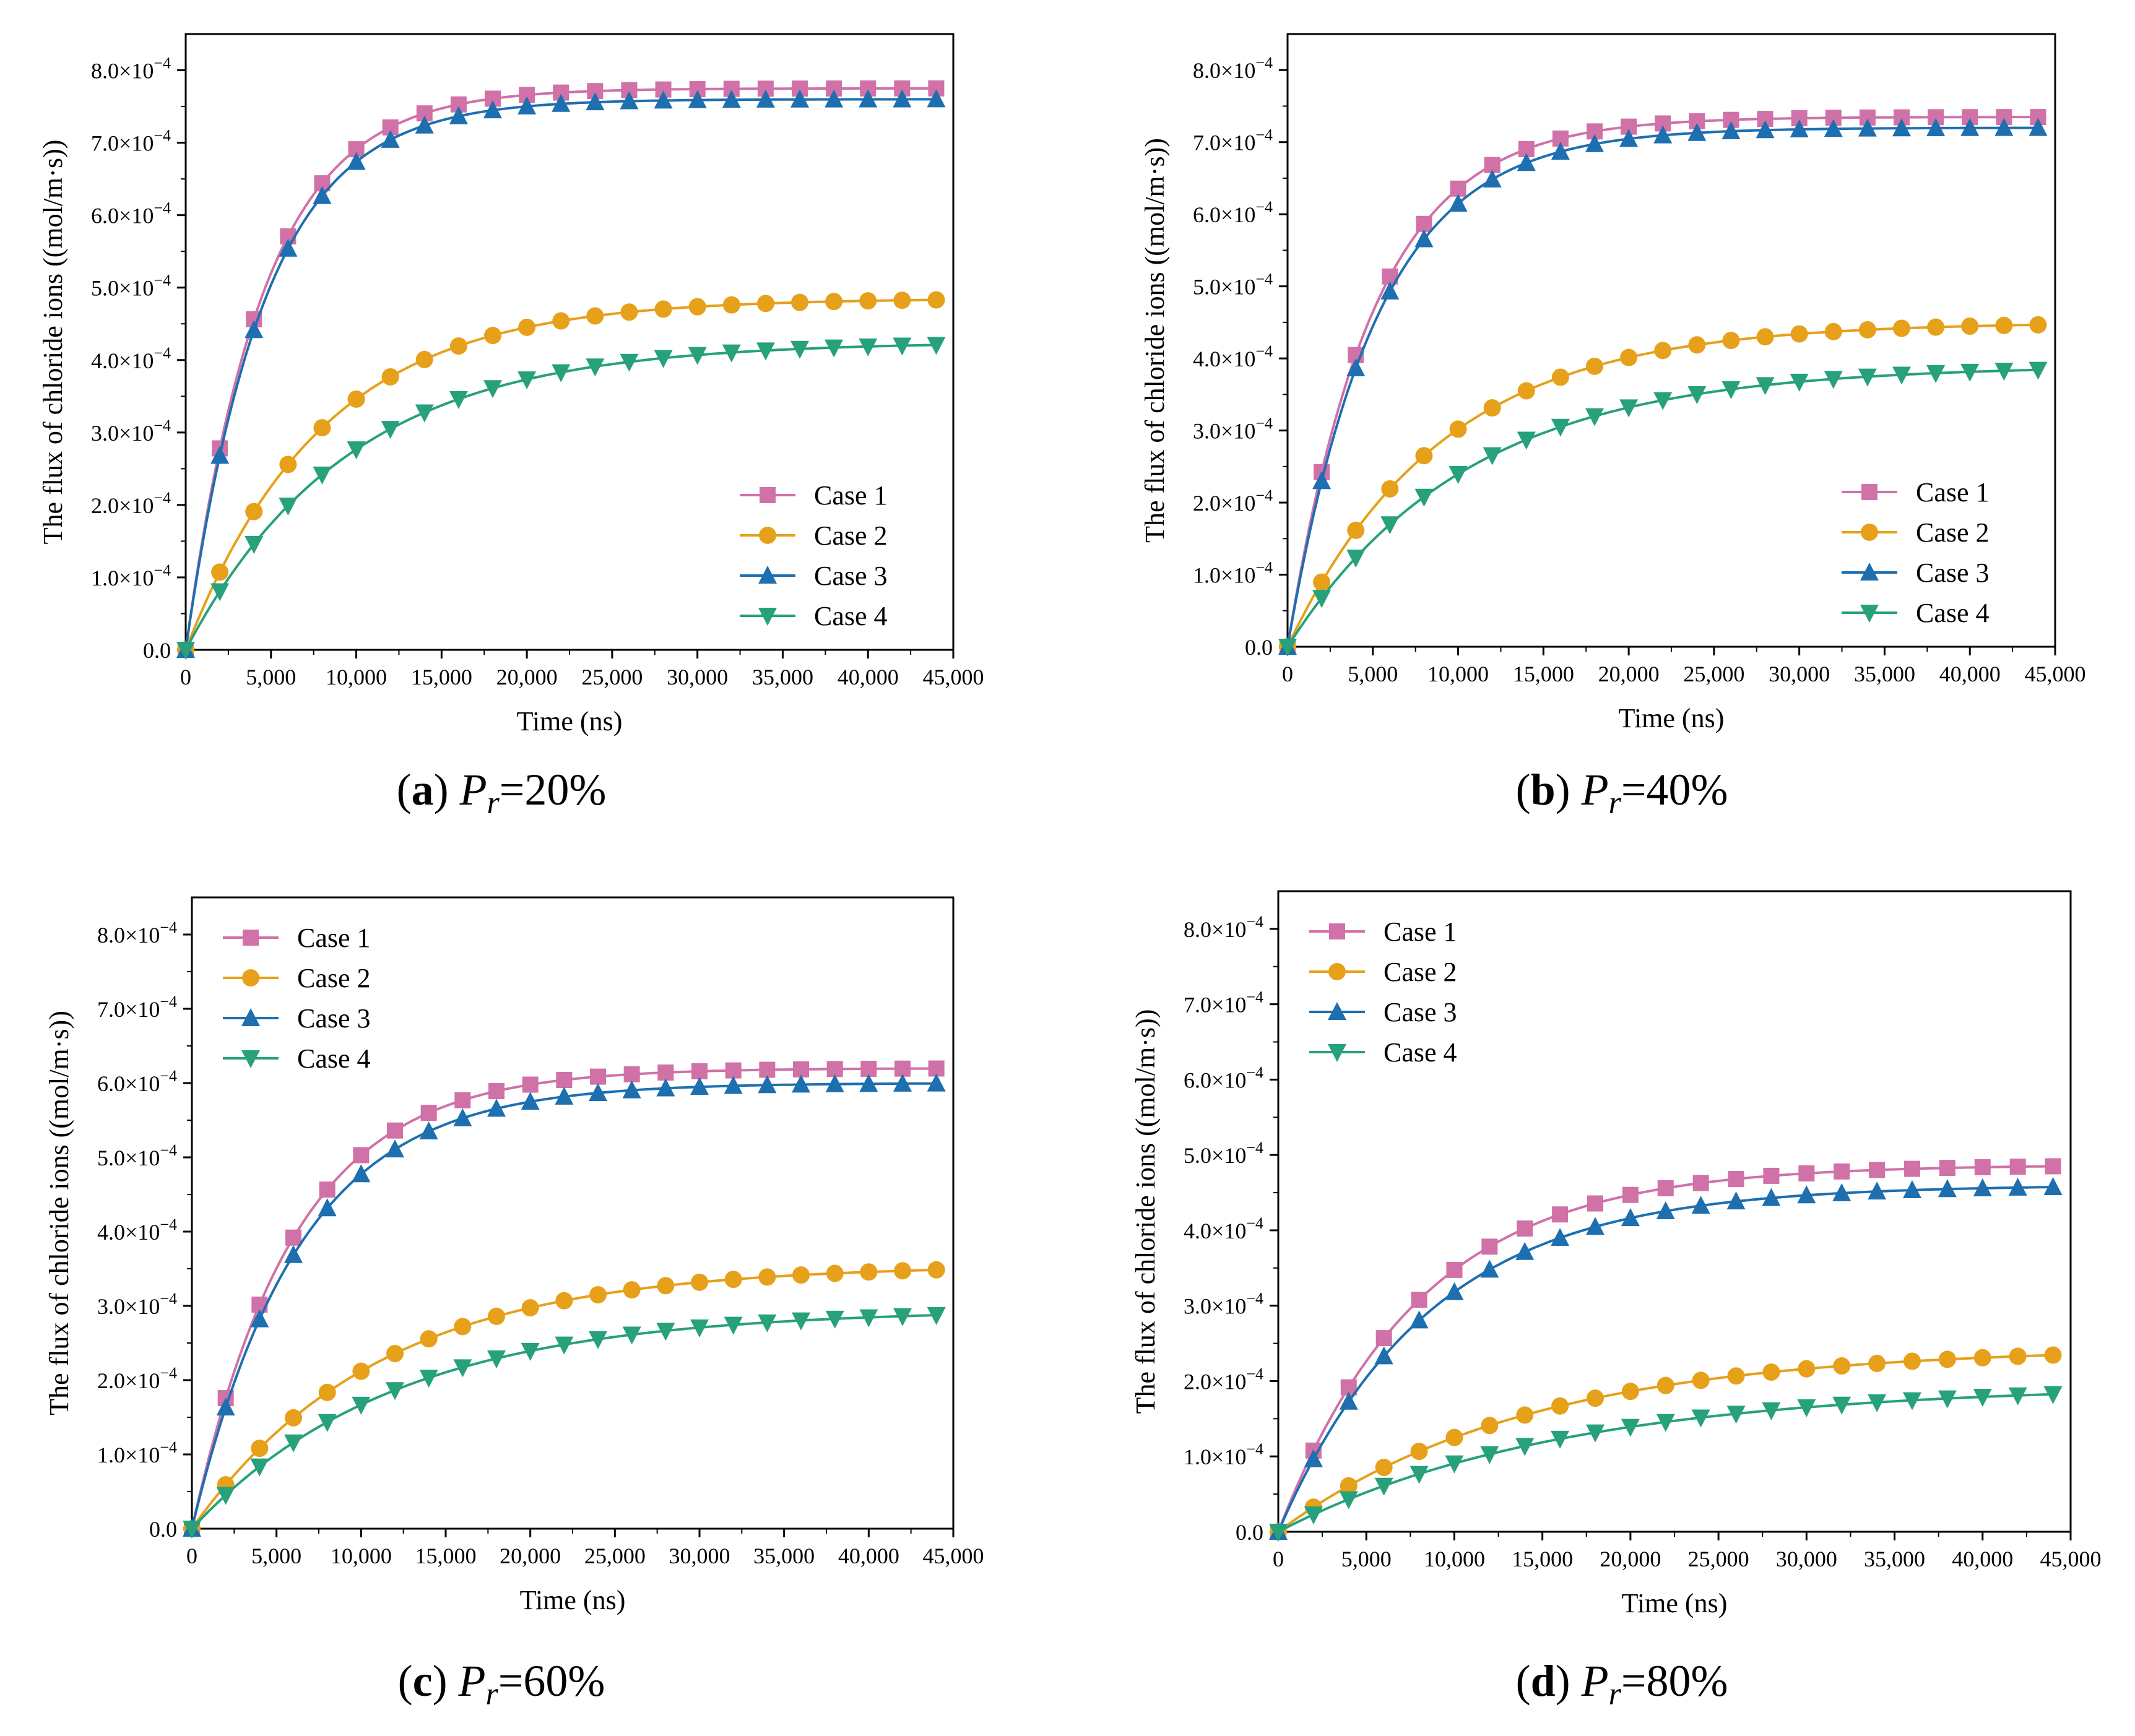 This screenshot has height=1736, width=2135. I want to click on caption-value: 40%, so click(1687, 790).